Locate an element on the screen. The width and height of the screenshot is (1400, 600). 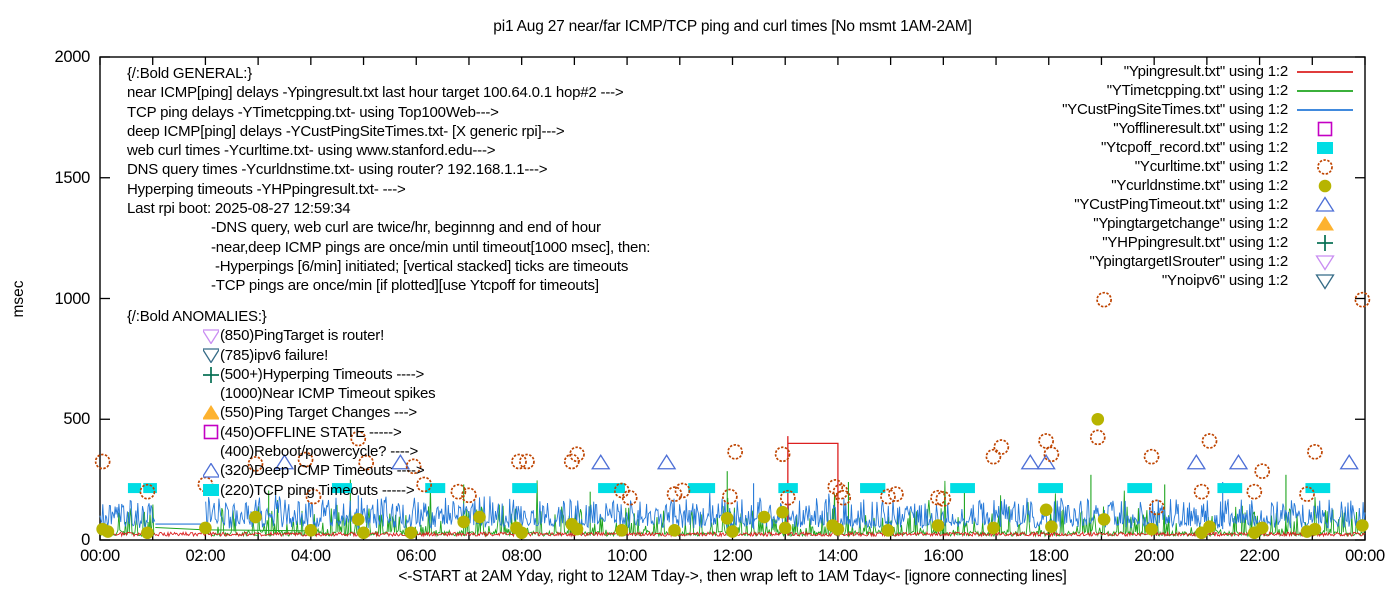
legend-row: "YpingtargetISrouter" using 1:2 is located at coordinates (1146, 261).